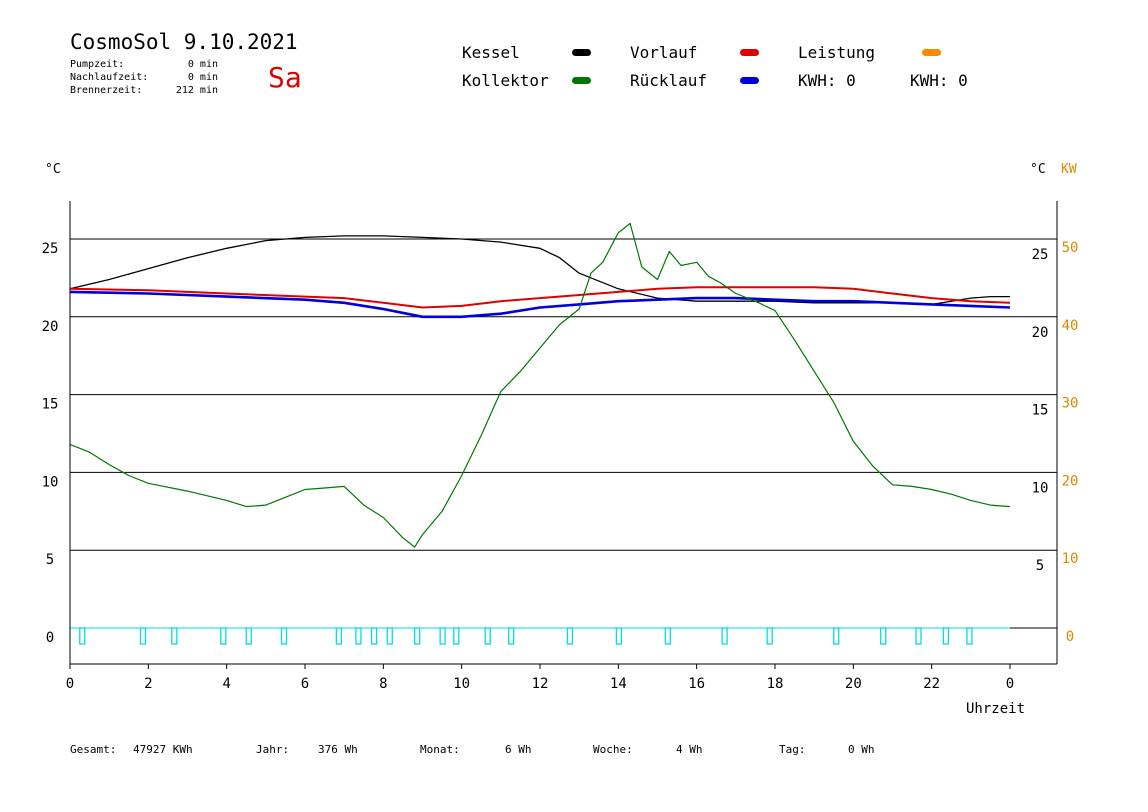 This screenshot has height=812, width=1148. I want to click on footer-gesamt-label: Gesamt:, so click(93, 749).